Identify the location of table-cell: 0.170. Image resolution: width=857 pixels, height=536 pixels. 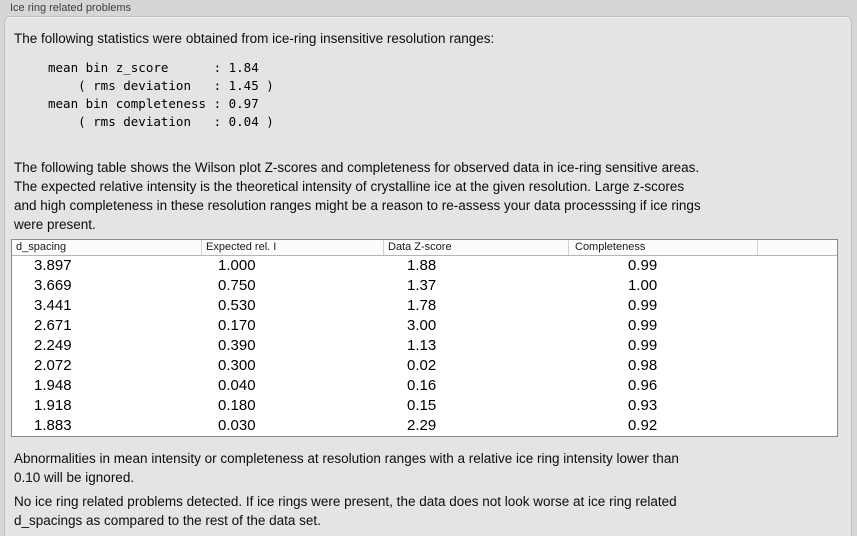
(237, 325).